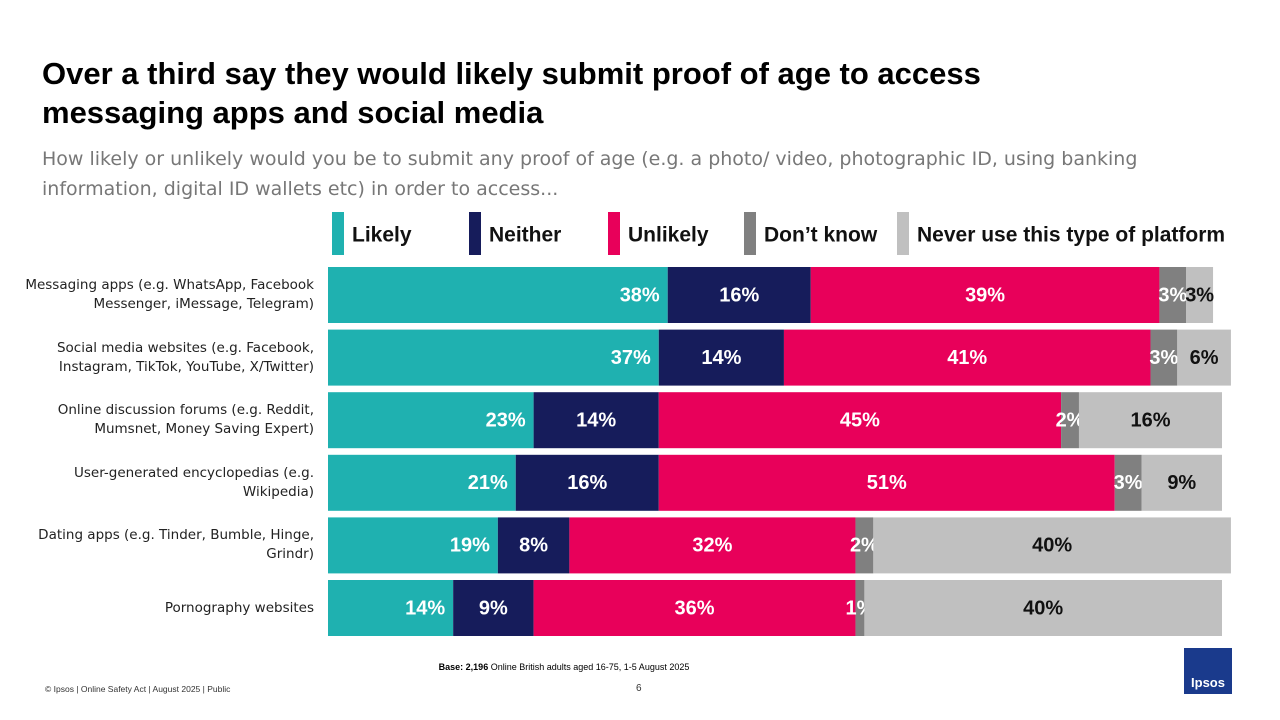  What do you see at coordinates (488, 483) in the screenshot?
I see `value-label: 21%` at bounding box center [488, 483].